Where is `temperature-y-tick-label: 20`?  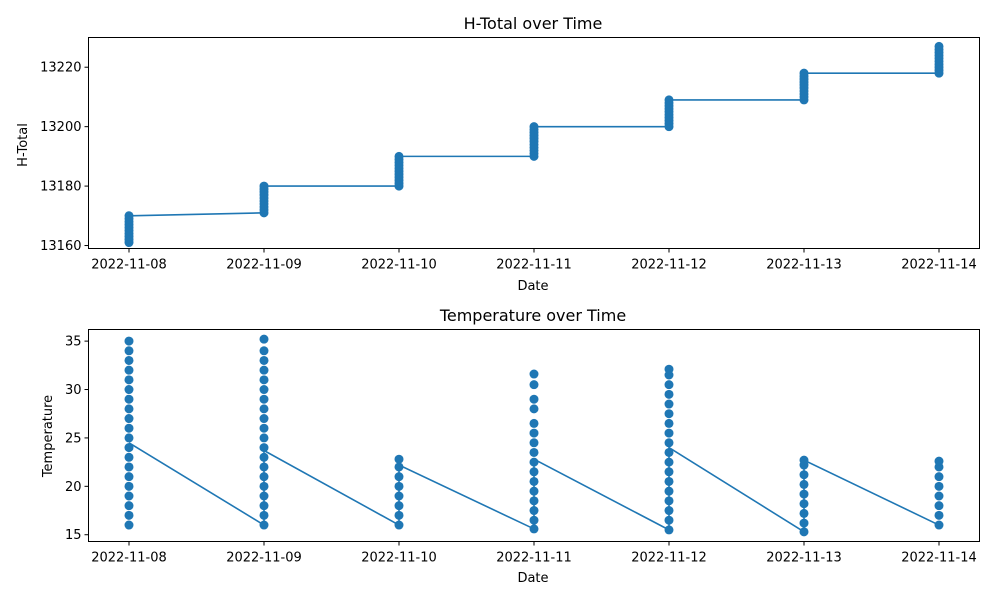
temperature-y-tick-label: 20 is located at coordinates (73, 487).